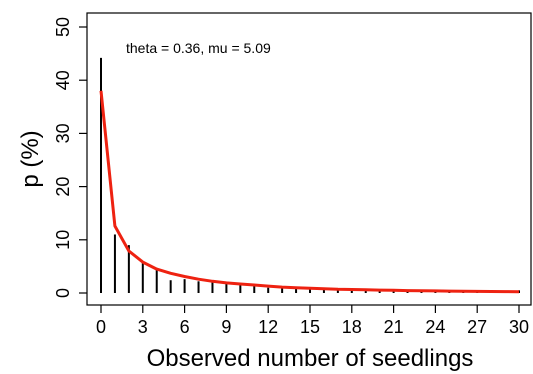  What do you see at coordinates (63, 293) in the screenshot?
I see `y-tick-label: 0` at bounding box center [63, 293].